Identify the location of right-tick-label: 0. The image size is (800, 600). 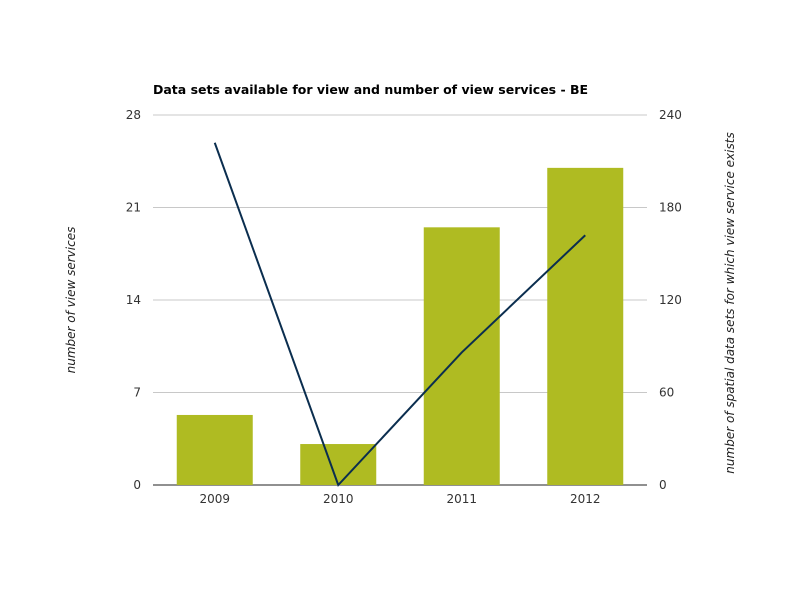
(663, 485).